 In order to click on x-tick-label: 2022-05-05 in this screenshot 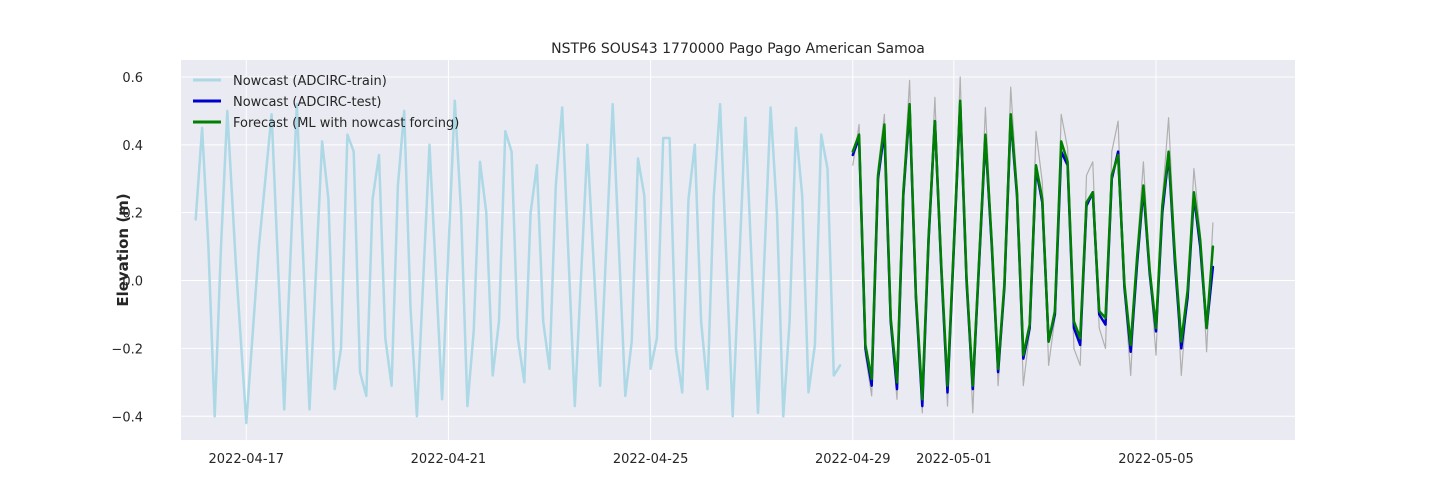, I will do `click(1156, 459)`.